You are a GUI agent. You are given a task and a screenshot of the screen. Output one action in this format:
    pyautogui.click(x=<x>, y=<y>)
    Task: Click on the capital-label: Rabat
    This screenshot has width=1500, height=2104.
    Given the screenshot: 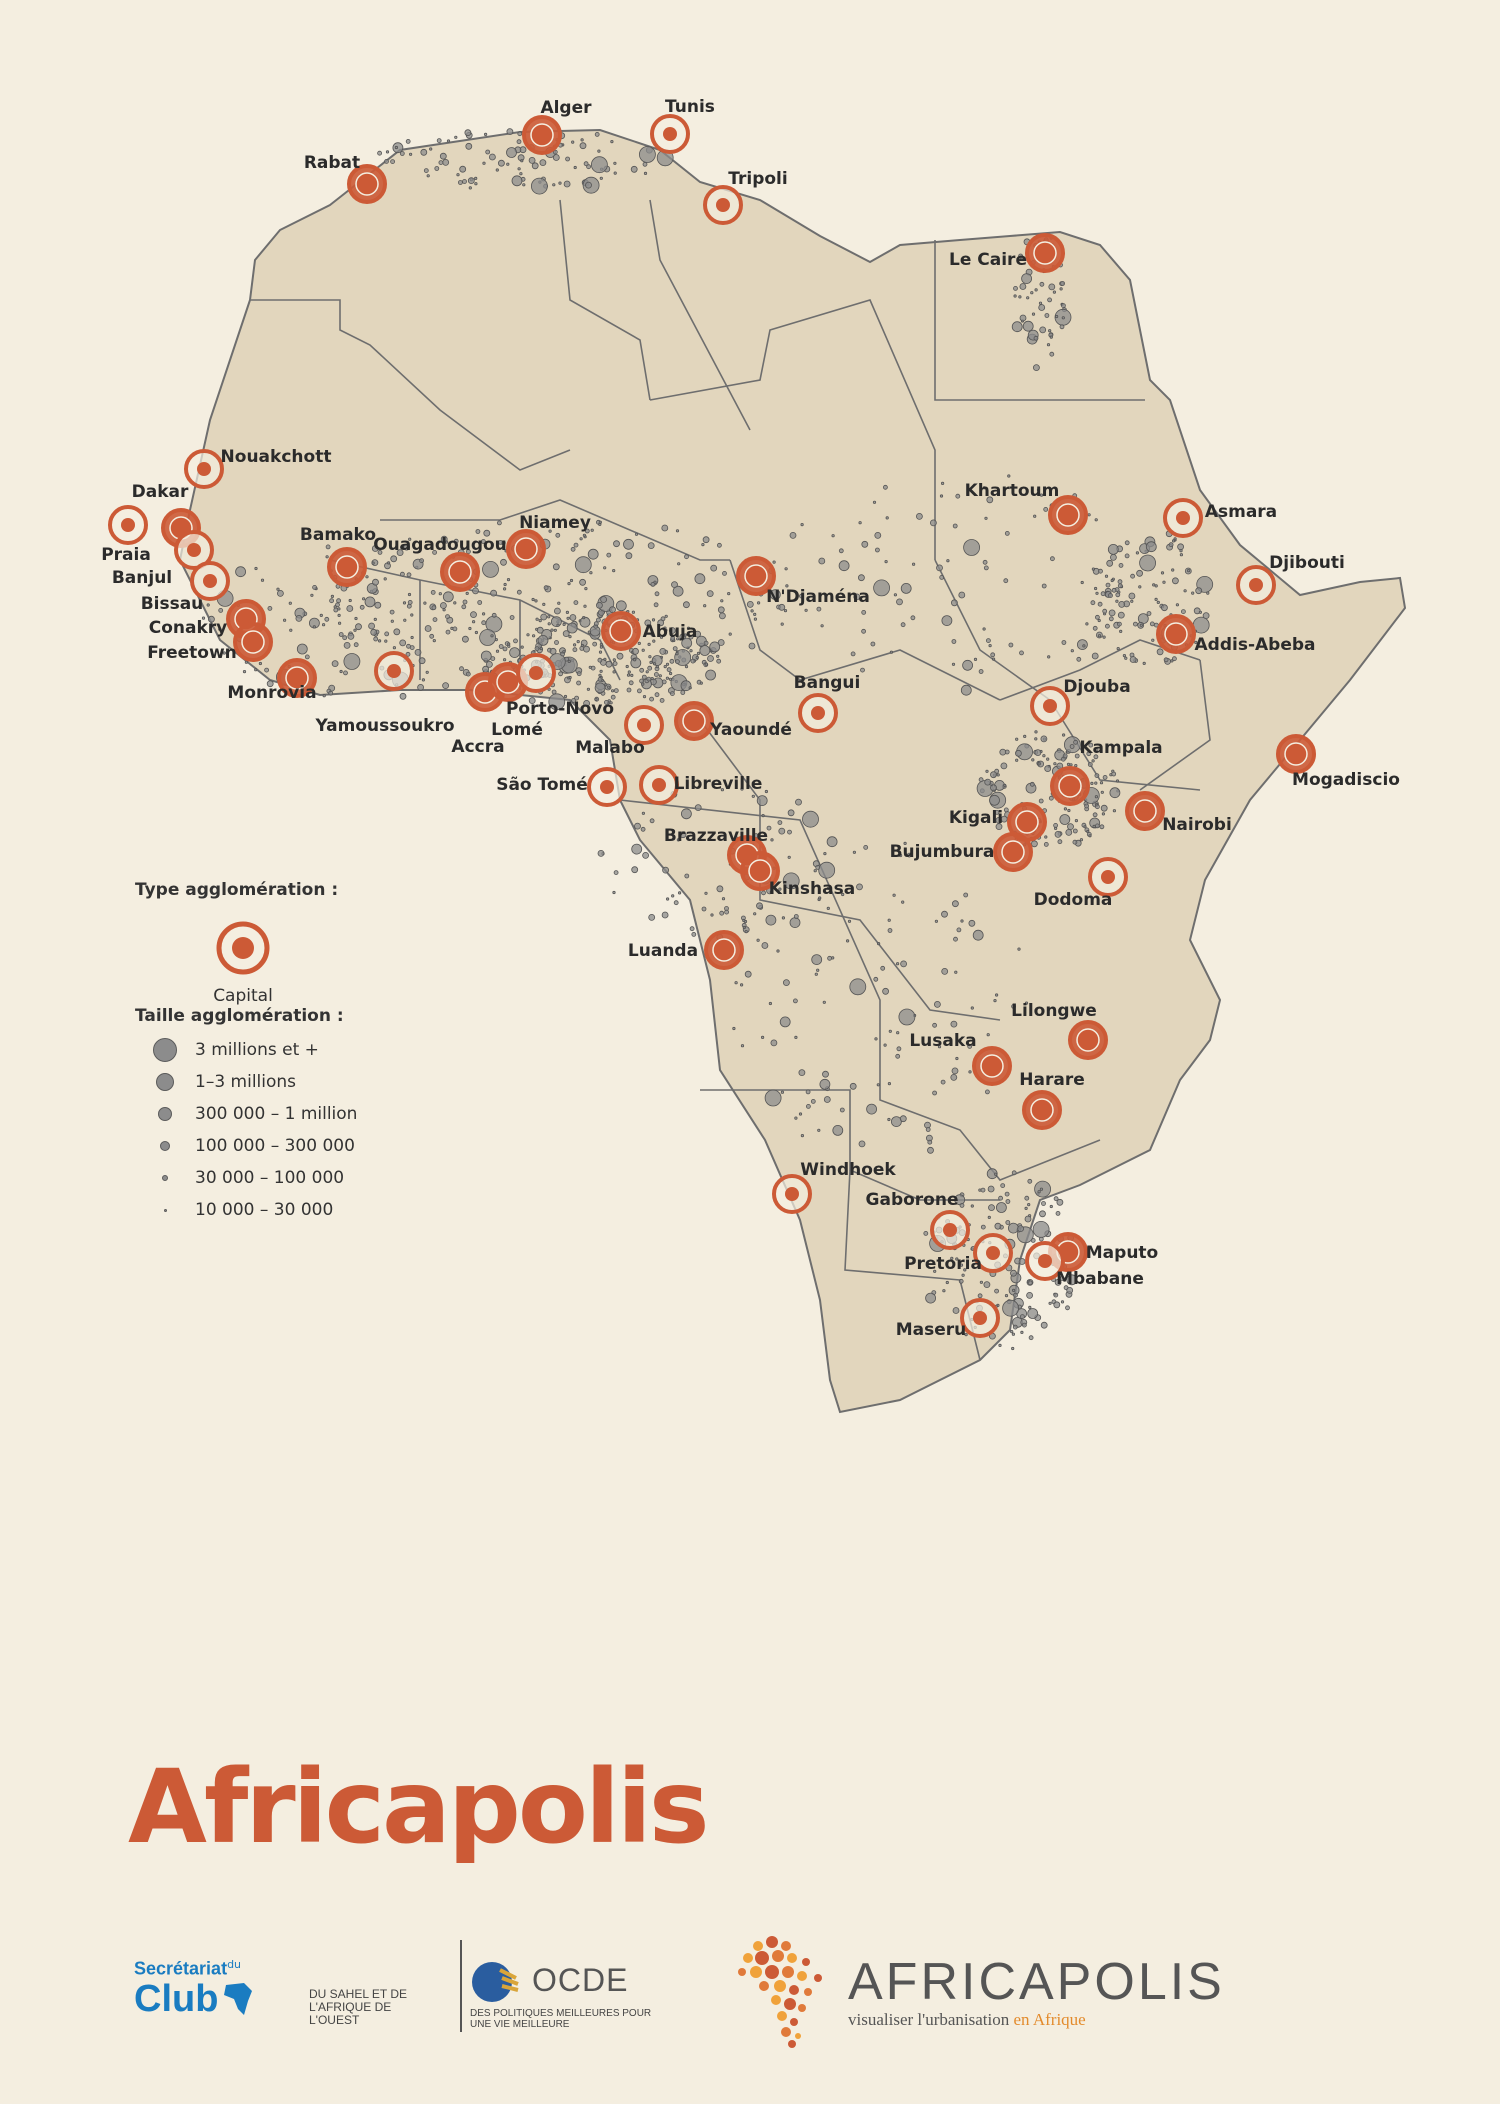 What is the action you would take?
    pyautogui.click(x=332, y=163)
    